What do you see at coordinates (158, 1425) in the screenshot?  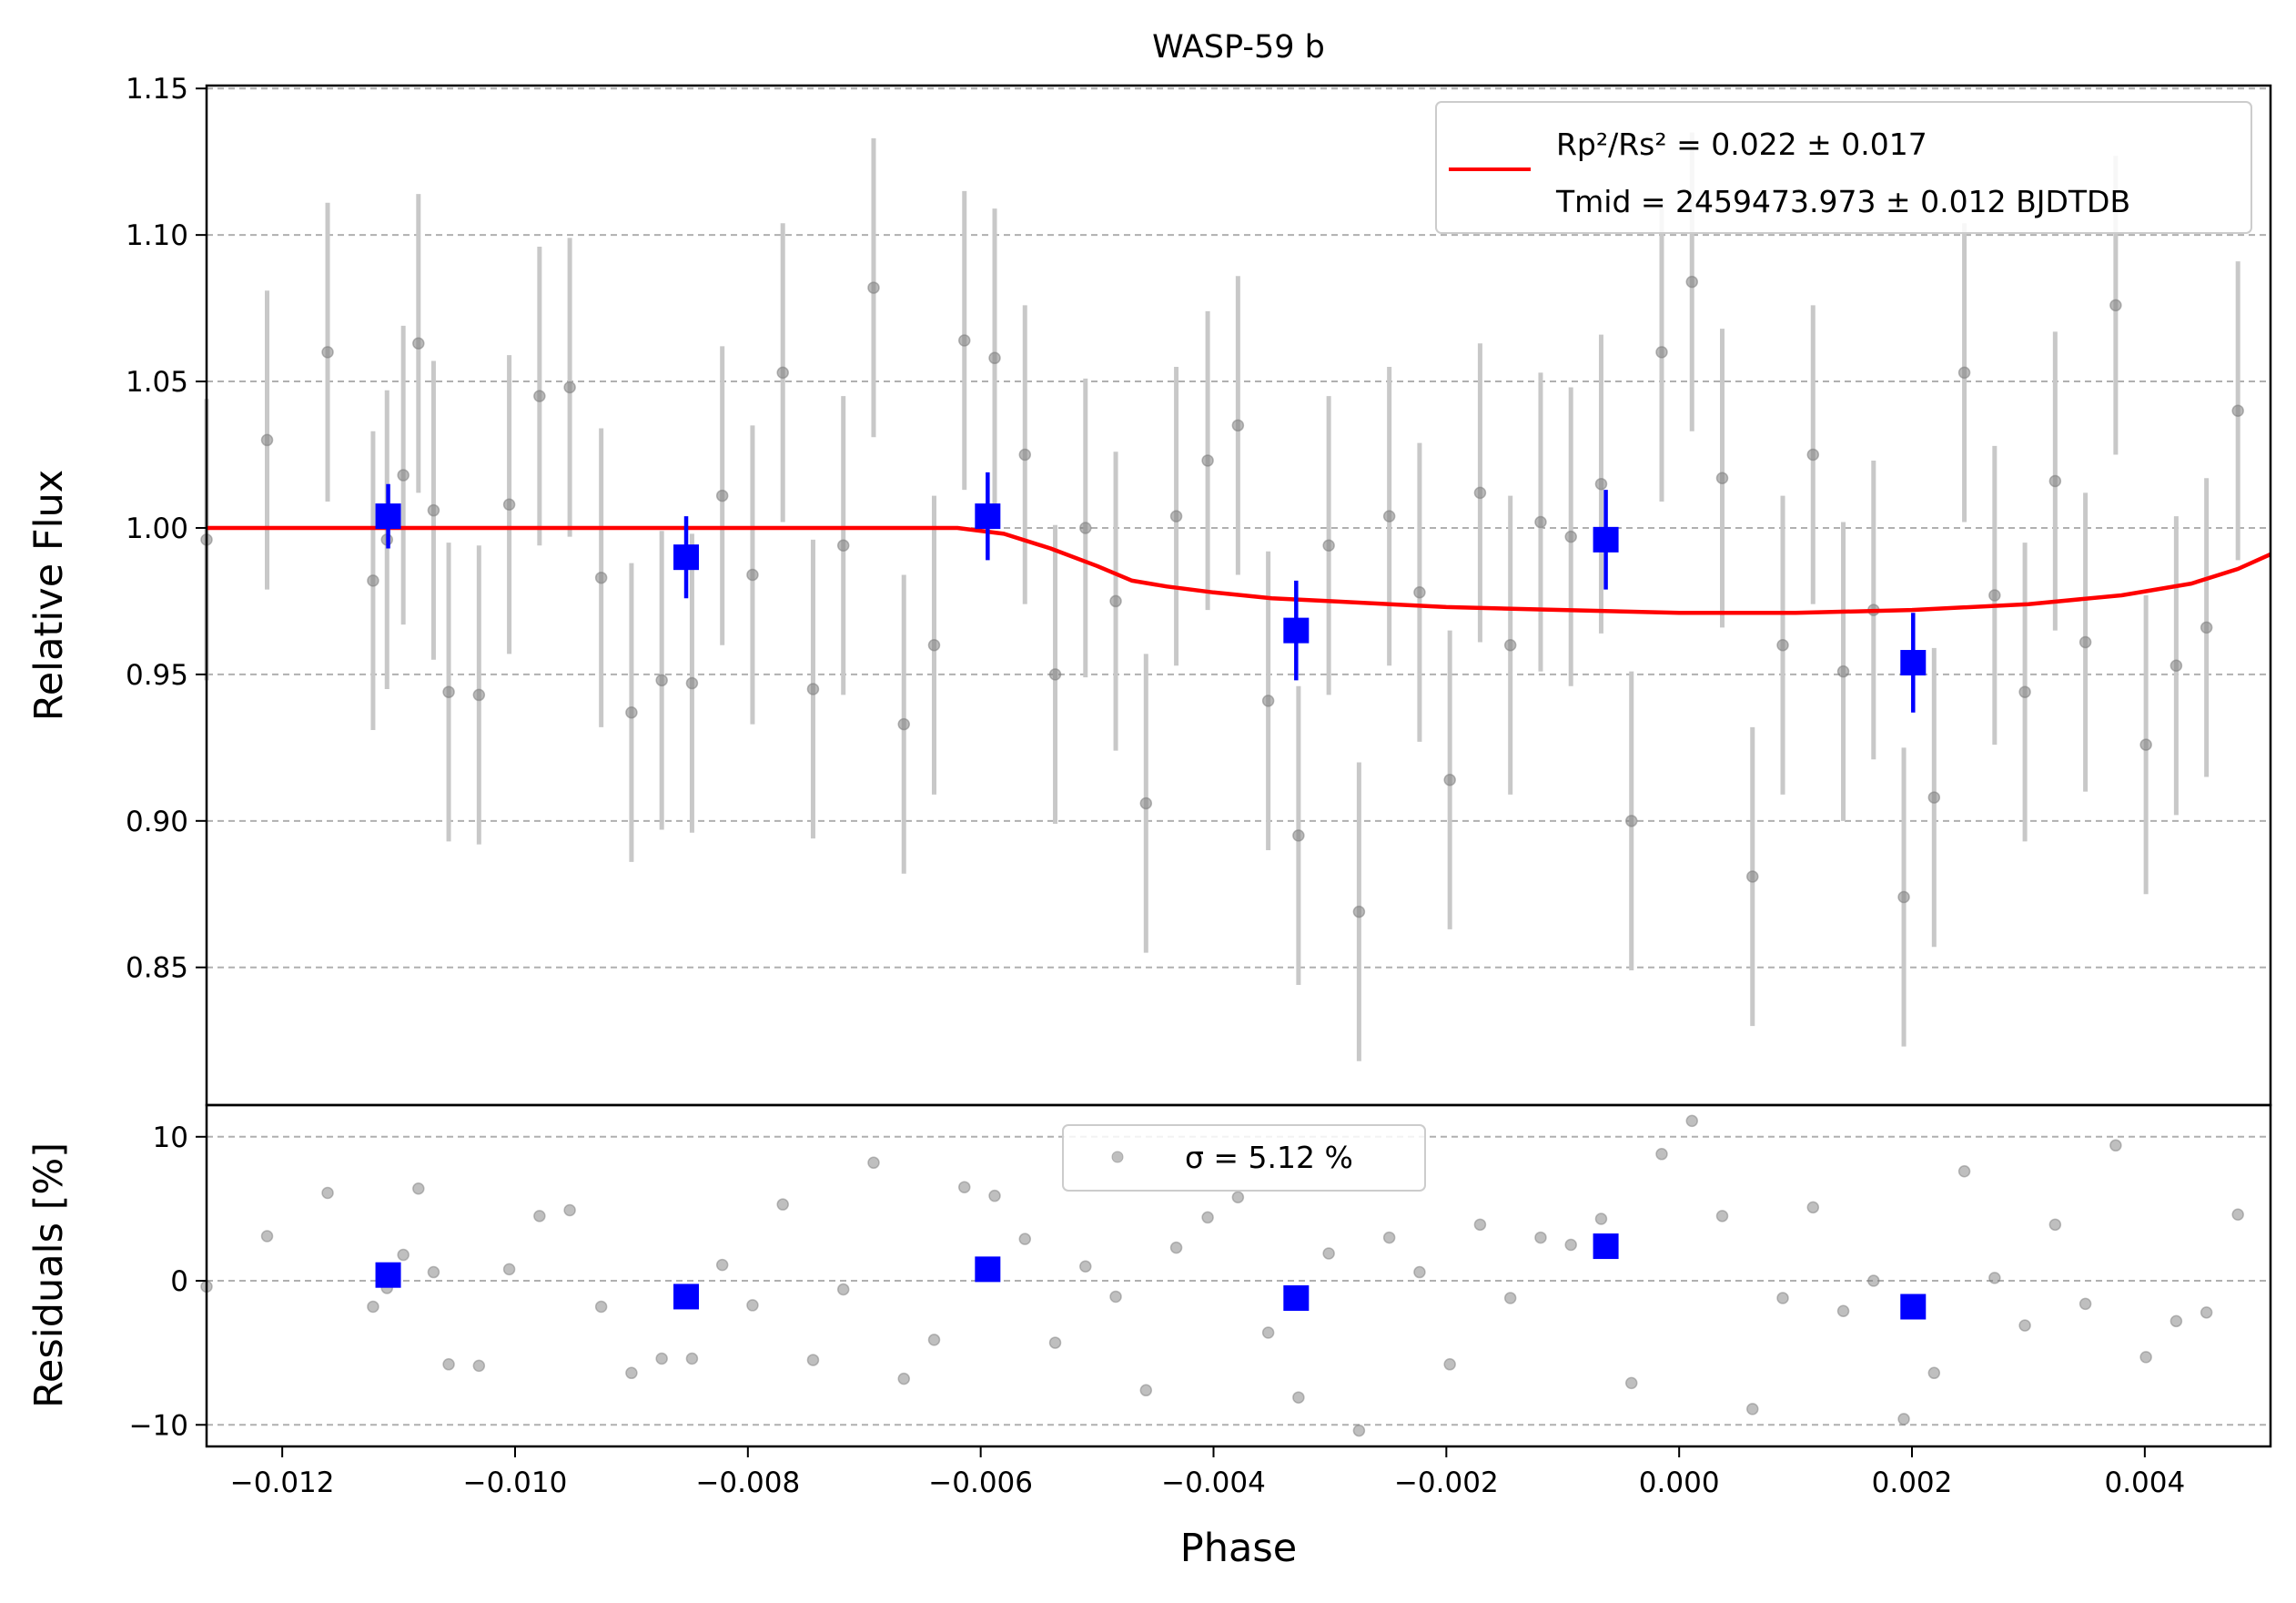 I see `y-tick-label-bottom: −10` at bounding box center [158, 1425].